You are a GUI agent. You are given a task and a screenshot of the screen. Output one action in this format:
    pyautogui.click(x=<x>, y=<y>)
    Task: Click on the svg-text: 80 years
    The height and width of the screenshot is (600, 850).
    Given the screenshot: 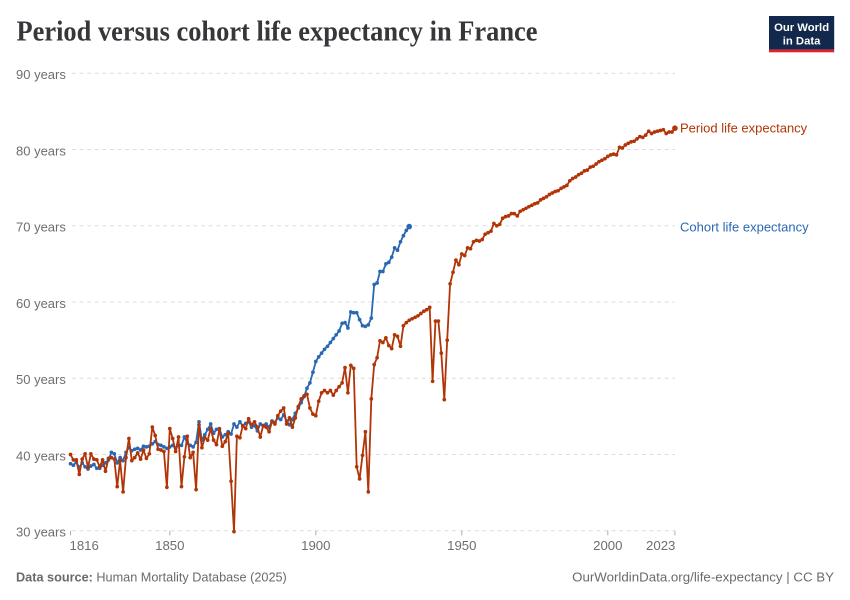 What is the action you would take?
    pyautogui.click(x=41, y=150)
    